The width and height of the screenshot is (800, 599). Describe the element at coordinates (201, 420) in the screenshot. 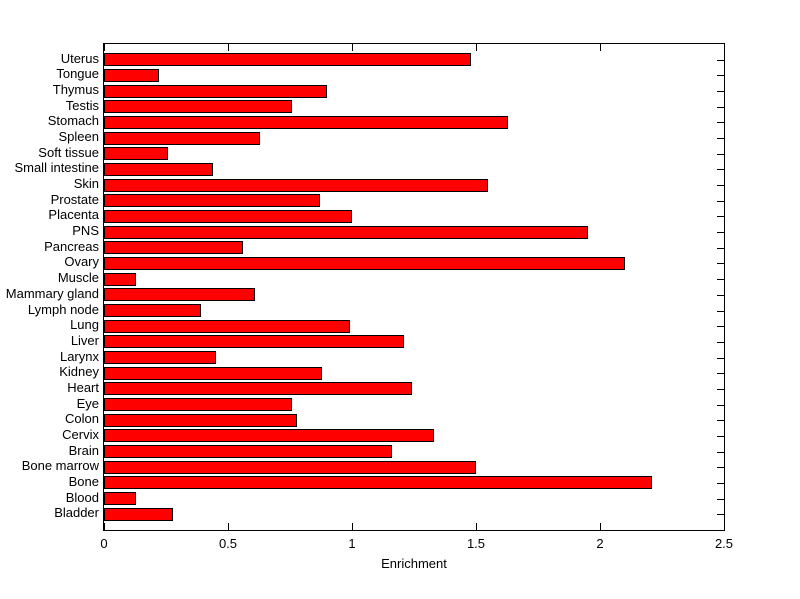

I see `bar-colon` at that location.